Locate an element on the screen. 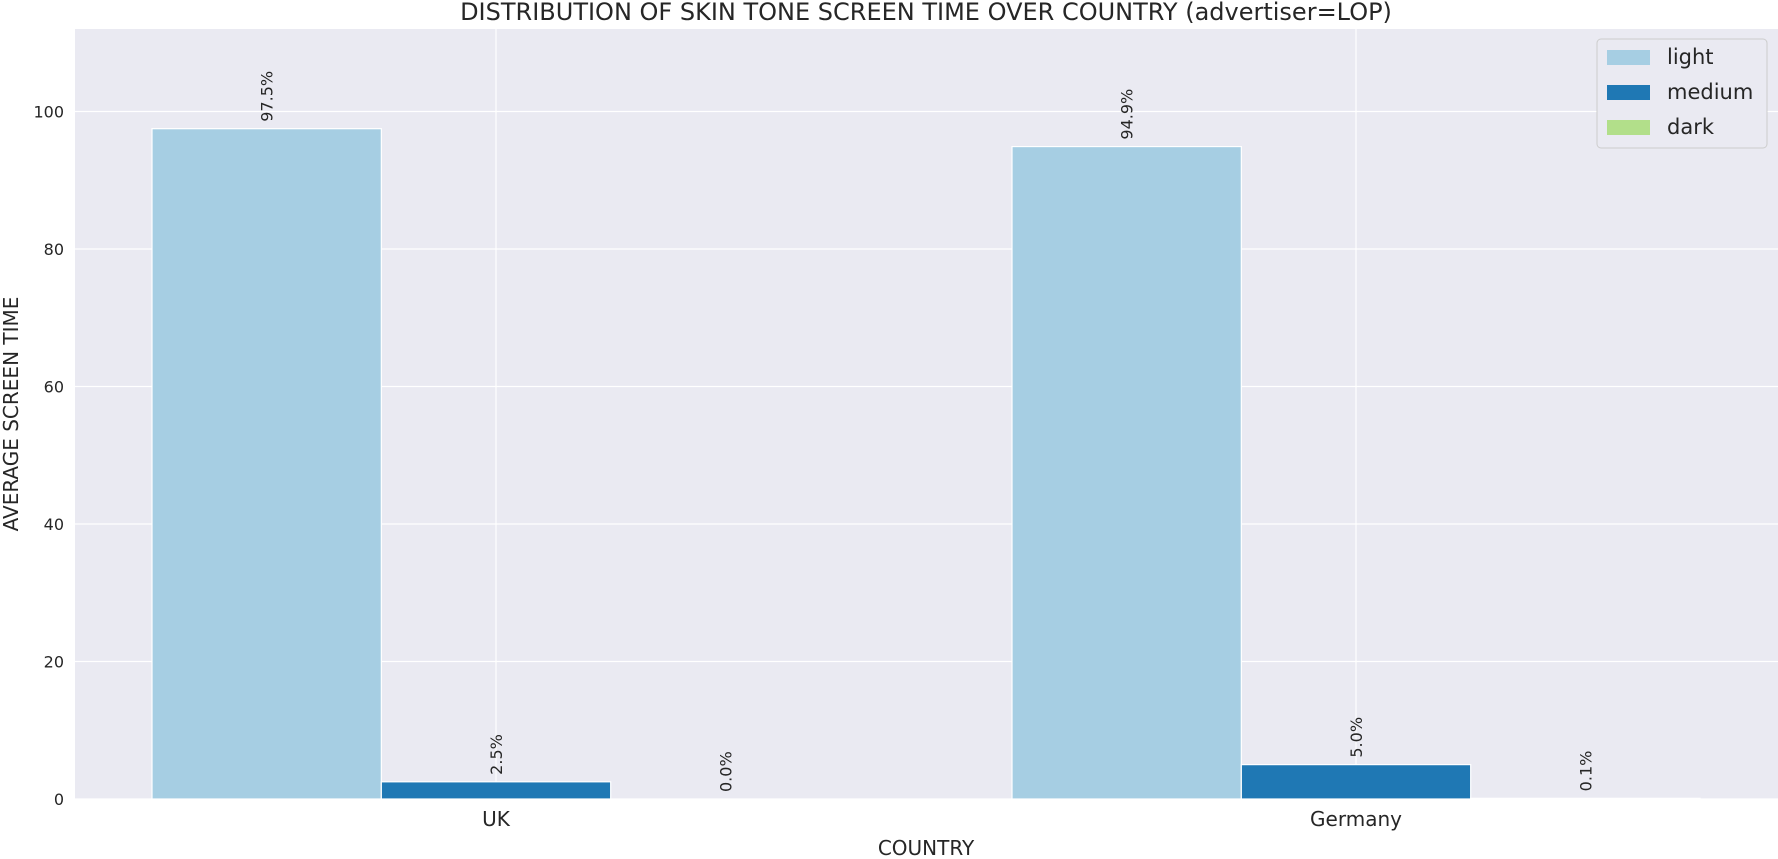  bar-dark-germany is located at coordinates (1585, 798).